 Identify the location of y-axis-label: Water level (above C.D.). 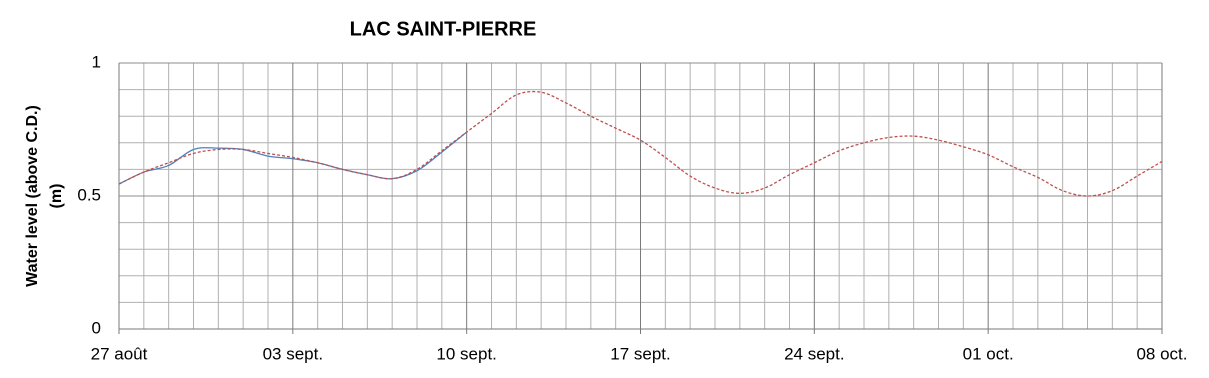
(32, 196).